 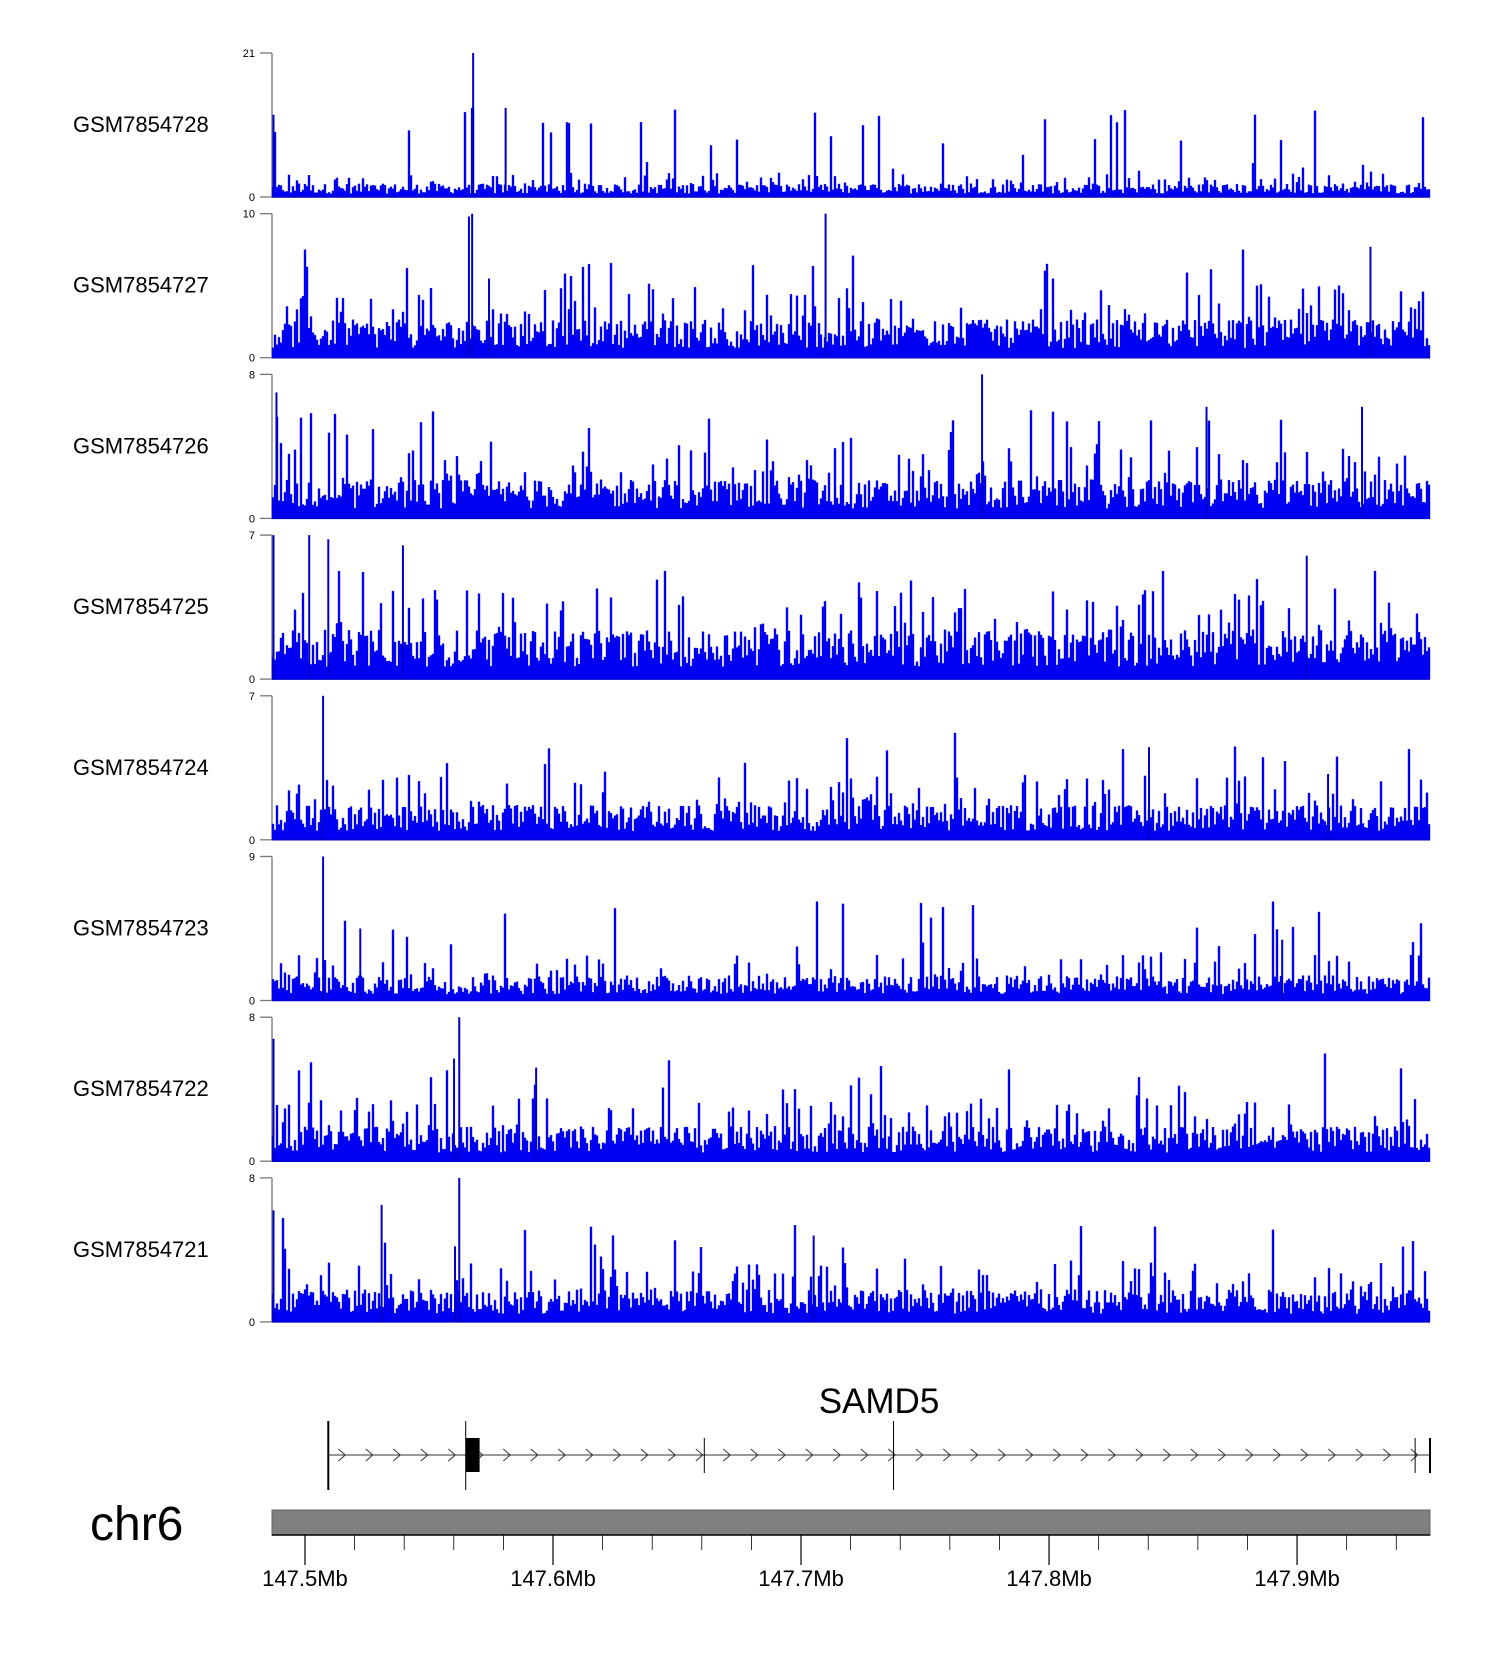 I want to click on y-tick-label: 0, so click(x=252, y=1002).